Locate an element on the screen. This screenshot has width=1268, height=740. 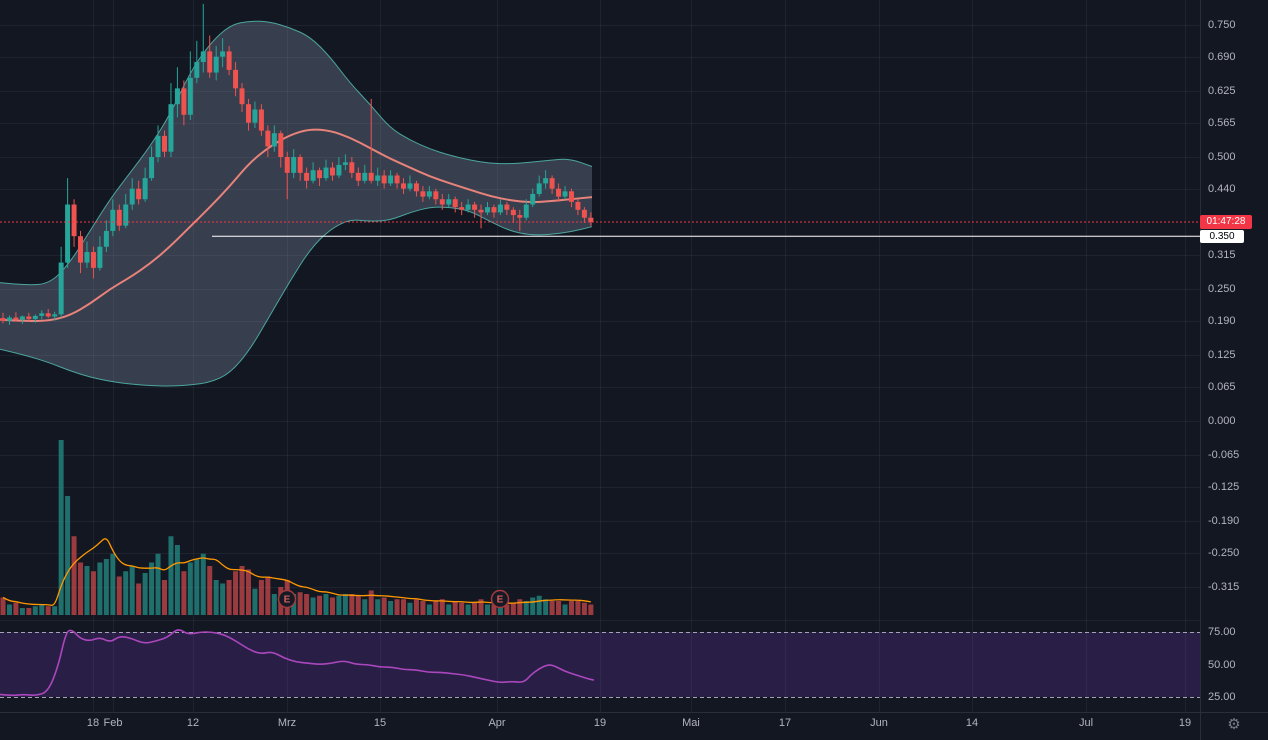
time-axis-label: 15 is located at coordinates (380, 723).